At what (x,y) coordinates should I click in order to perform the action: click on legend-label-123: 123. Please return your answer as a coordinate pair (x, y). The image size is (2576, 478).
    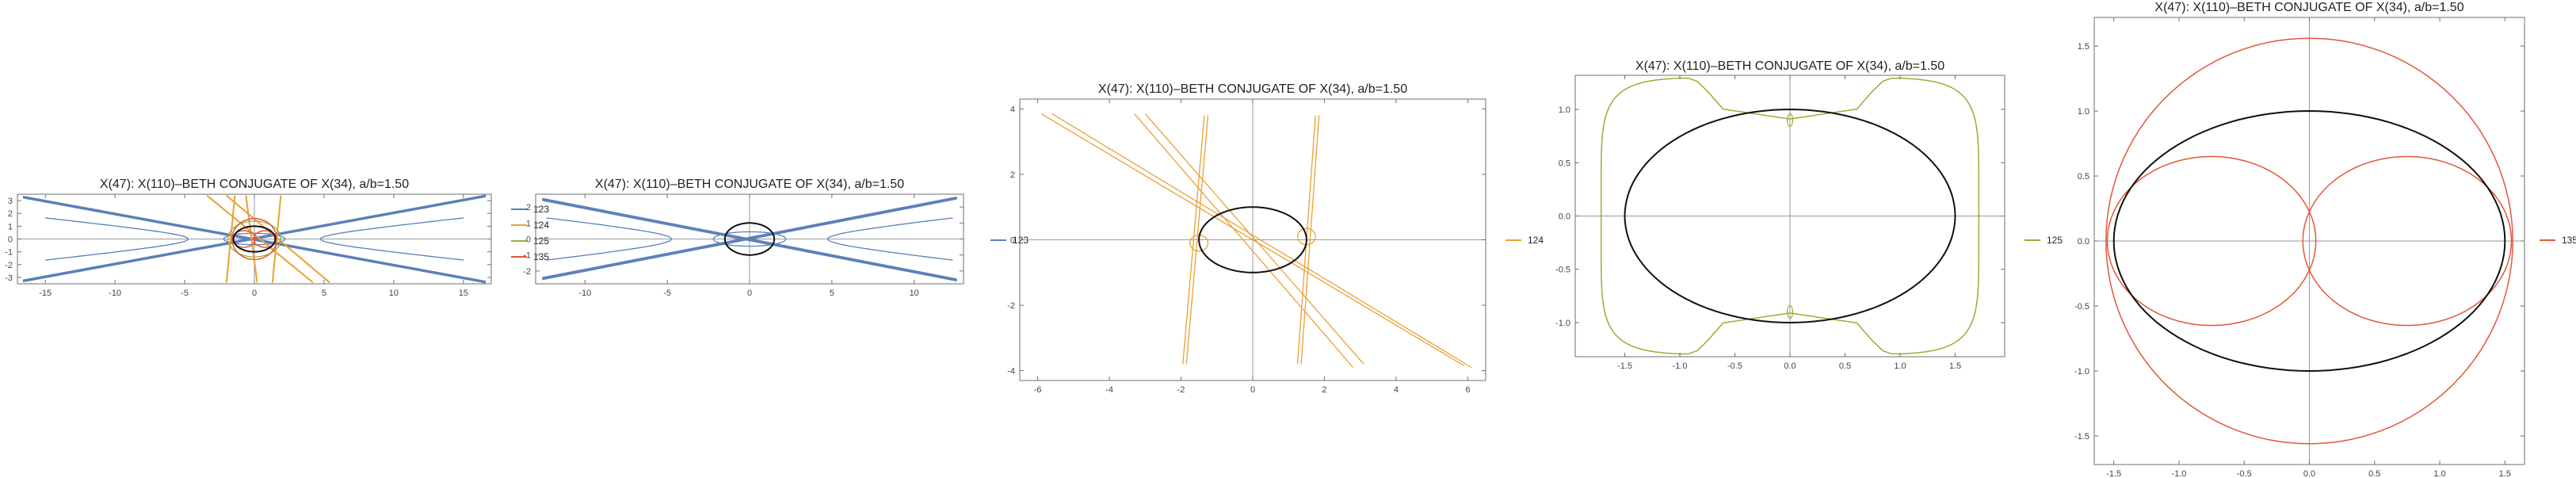
    Looking at the image, I should click on (541, 209).